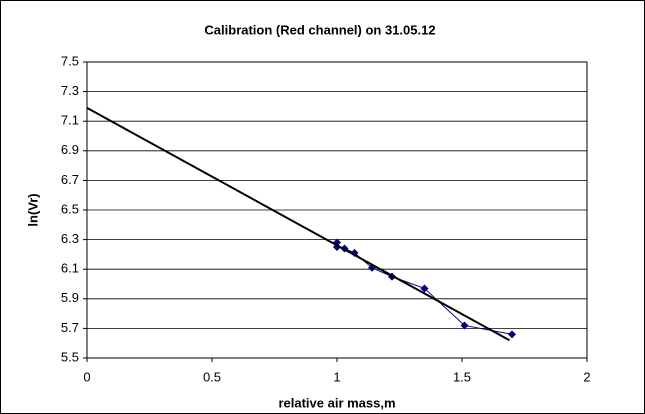 The height and width of the screenshot is (414, 645). What do you see at coordinates (70, 149) in the screenshot?
I see `y-tick-label: 6.9` at bounding box center [70, 149].